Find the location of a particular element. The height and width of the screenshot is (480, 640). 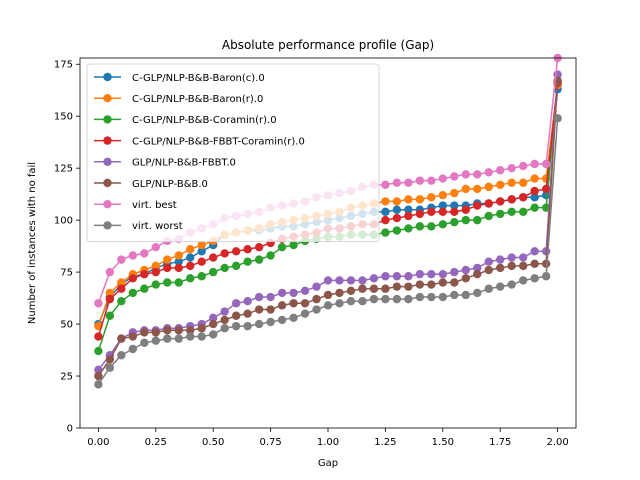

y-tick-label: 0 is located at coordinates (70, 429).